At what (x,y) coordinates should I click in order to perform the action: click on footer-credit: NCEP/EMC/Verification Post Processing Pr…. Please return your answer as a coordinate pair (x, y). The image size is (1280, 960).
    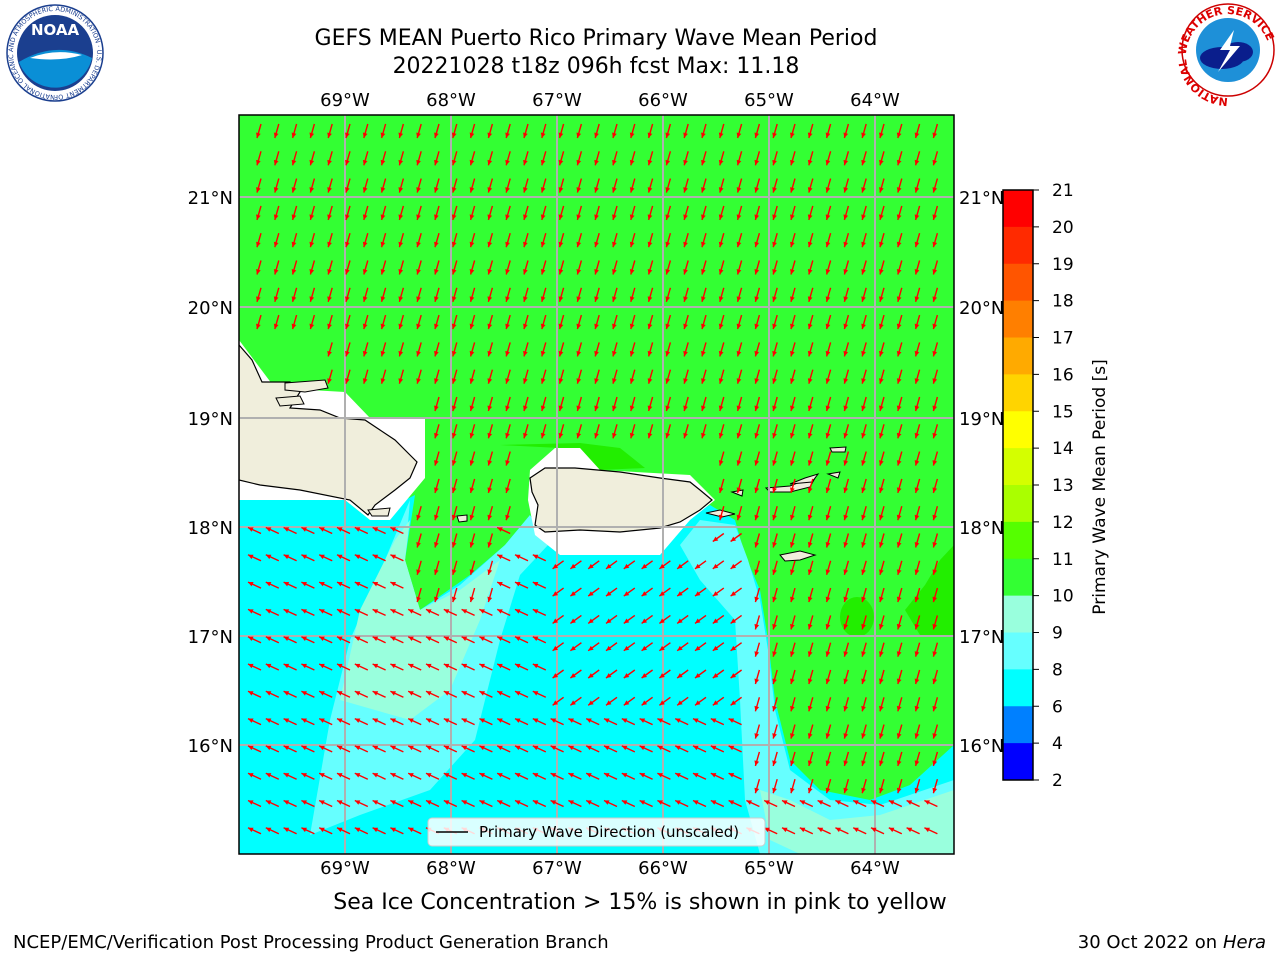
    Looking at the image, I should click on (311, 942).